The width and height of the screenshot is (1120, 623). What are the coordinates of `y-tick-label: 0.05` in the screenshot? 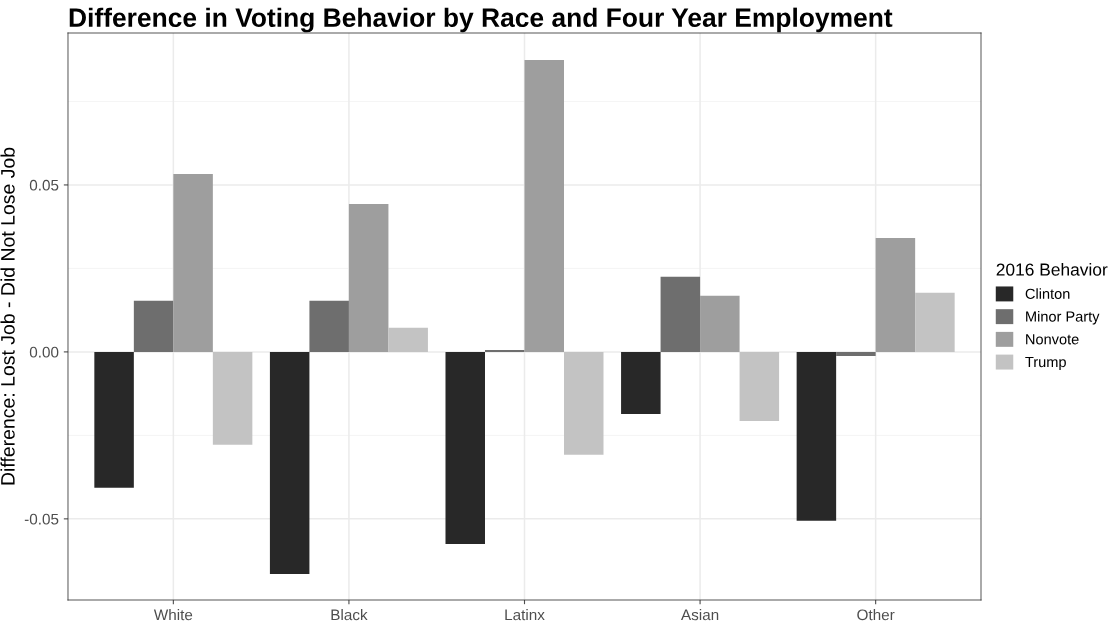 It's located at (44, 185).